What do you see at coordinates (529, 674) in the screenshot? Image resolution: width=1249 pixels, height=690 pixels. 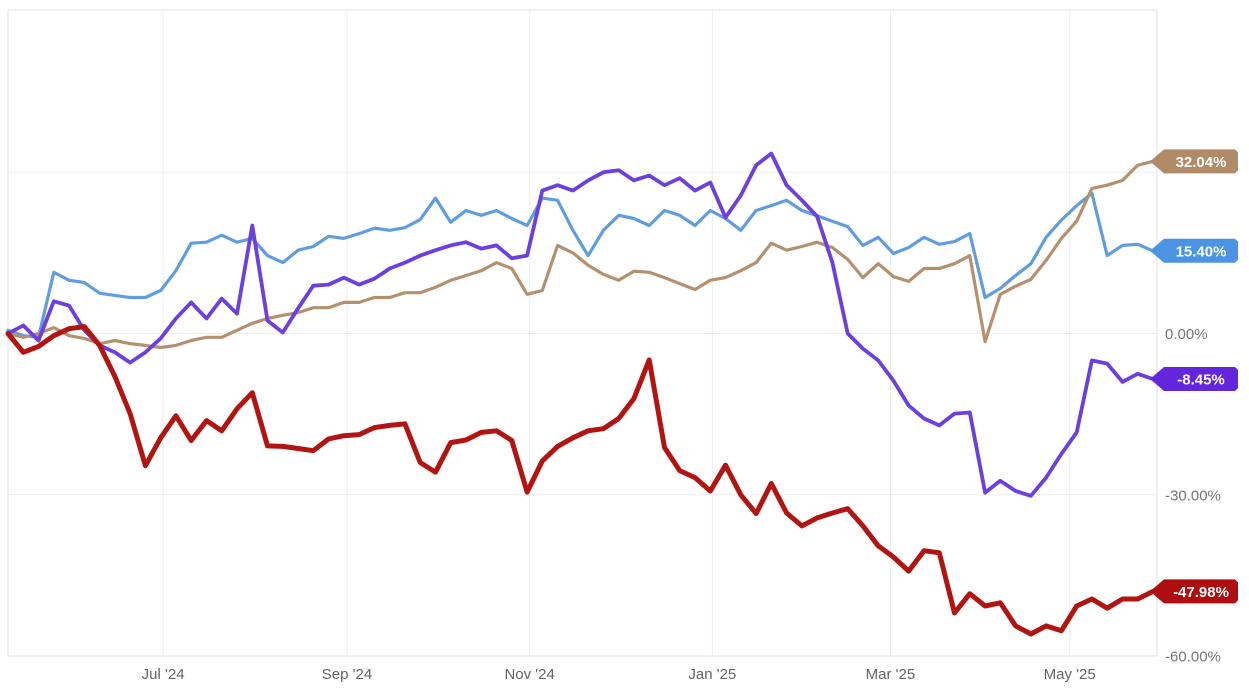 I see `x-axis-label: Nov '24` at bounding box center [529, 674].